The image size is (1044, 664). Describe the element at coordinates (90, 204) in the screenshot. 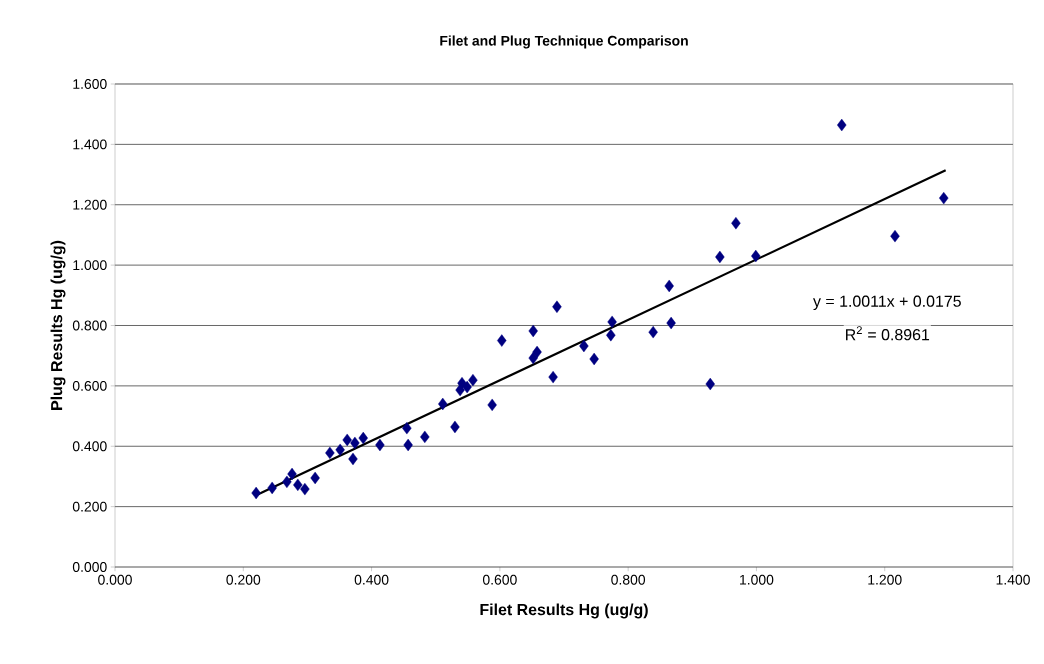

I see `y-tick-label: 1.200` at that location.